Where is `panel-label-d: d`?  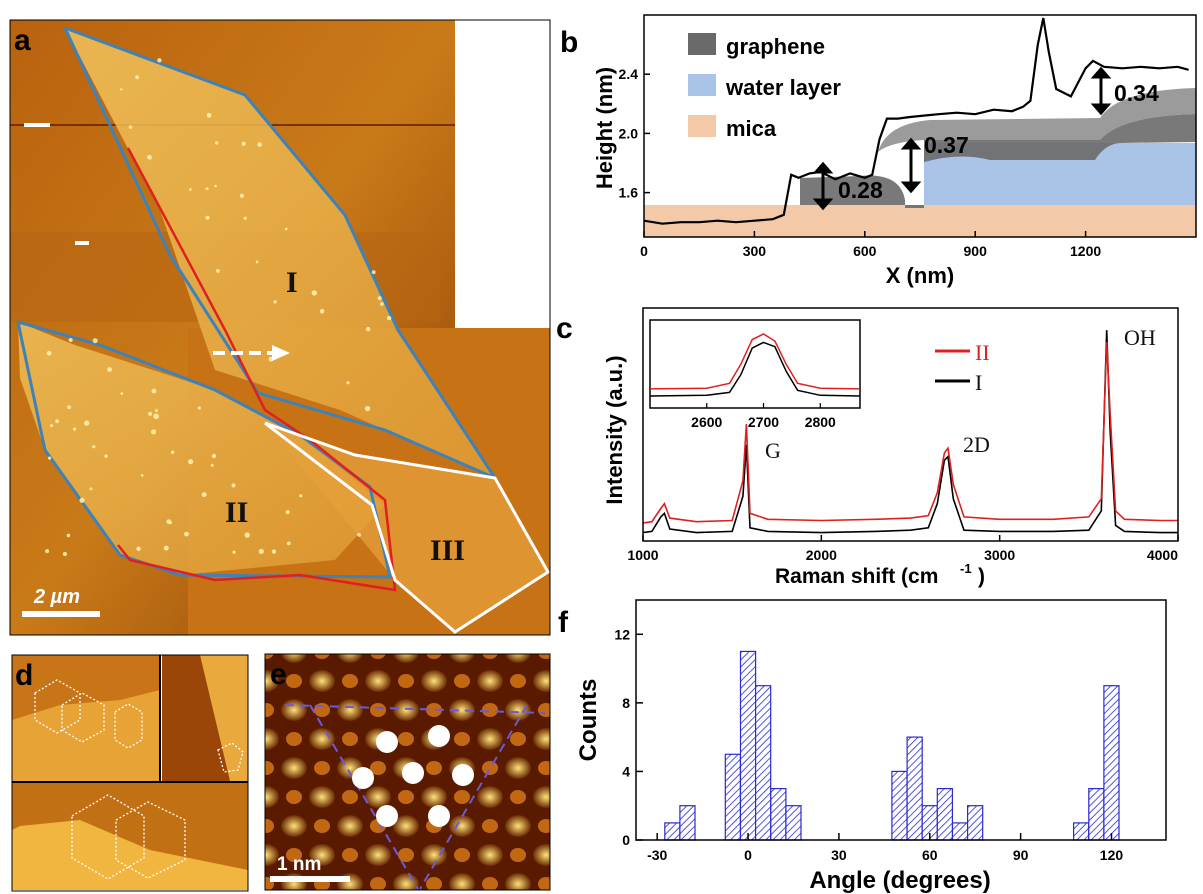
panel-label-d: d is located at coordinates (24, 675).